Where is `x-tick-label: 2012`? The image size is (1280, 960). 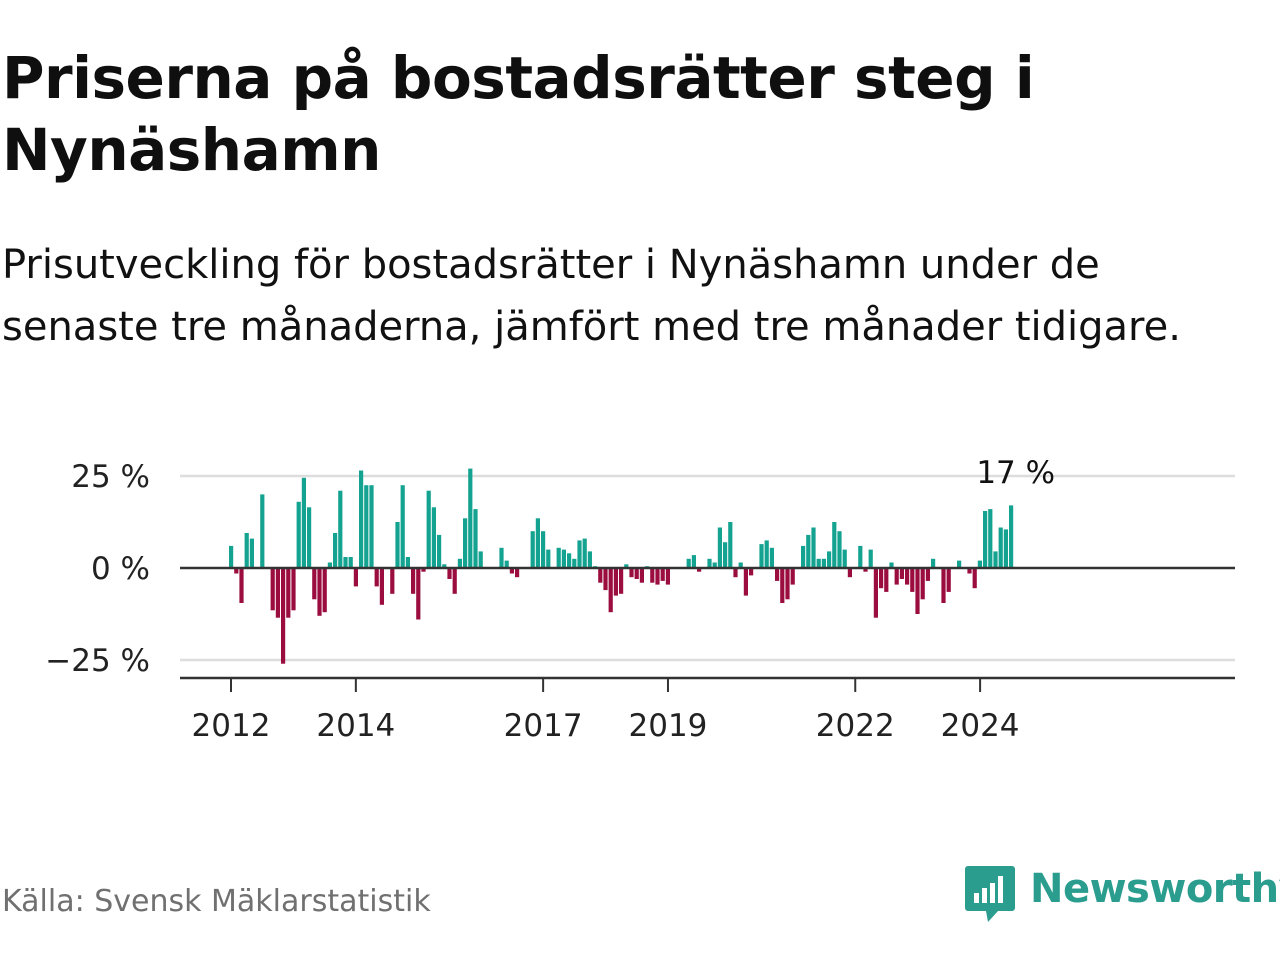
x-tick-label: 2012 is located at coordinates (231, 726).